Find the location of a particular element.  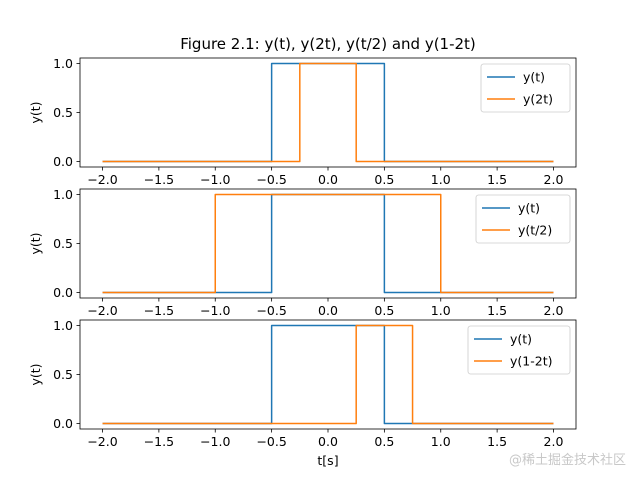

legend: y(t) y(t/2) is located at coordinates (523, 219).